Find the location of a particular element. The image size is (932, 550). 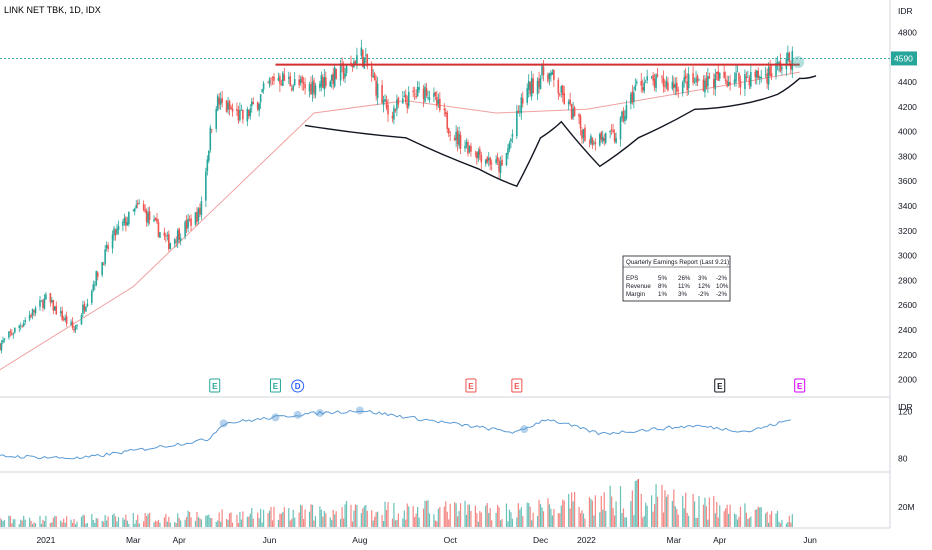

time-tick-label: Aug is located at coordinates (359, 540).